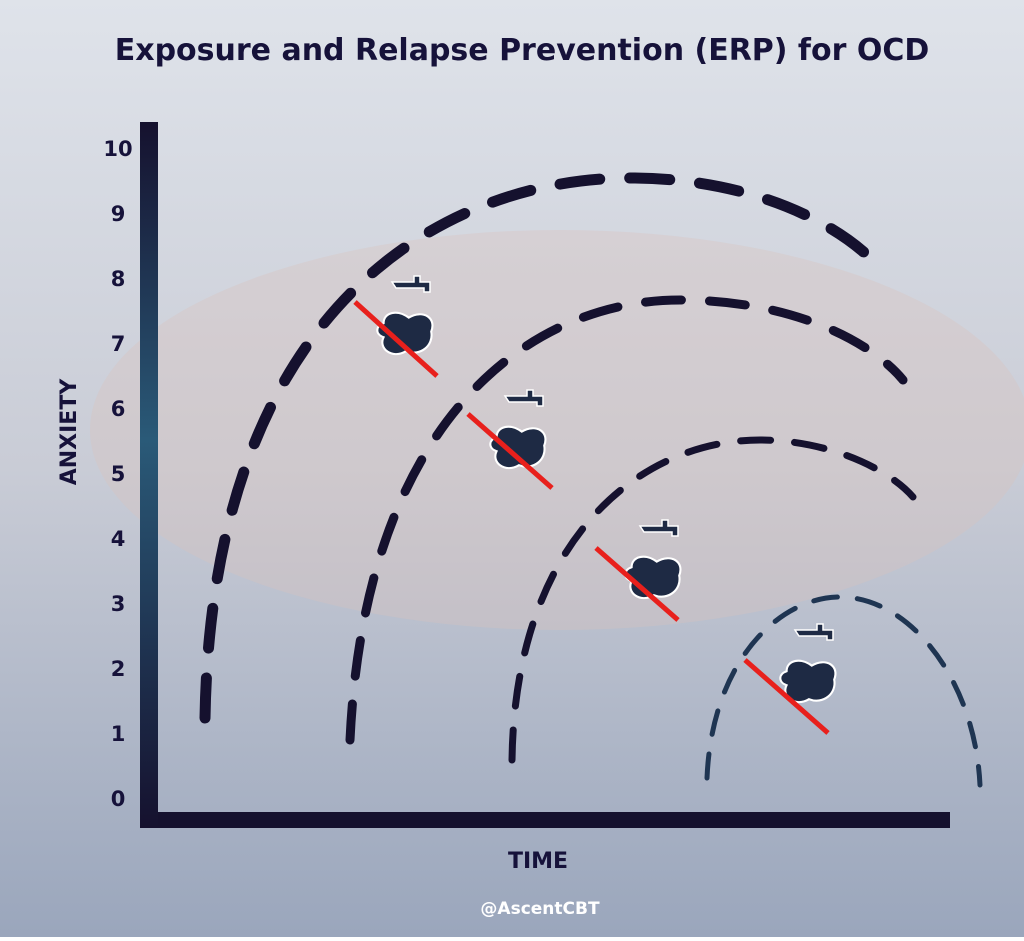  I want to click on x-axis-label: TIME, so click(538, 861).